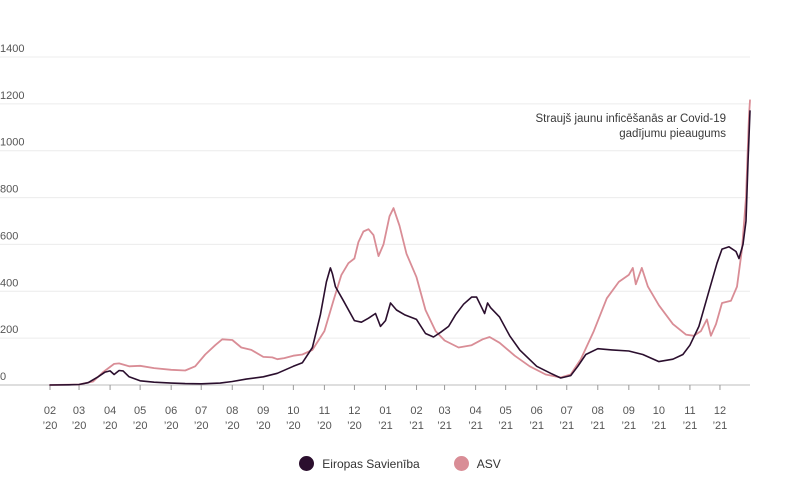 This screenshot has height=500, width=800. What do you see at coordinates (385, 411) in the screenshot?
I see `x-tick-month: 01` at bounding box center [385, 411].